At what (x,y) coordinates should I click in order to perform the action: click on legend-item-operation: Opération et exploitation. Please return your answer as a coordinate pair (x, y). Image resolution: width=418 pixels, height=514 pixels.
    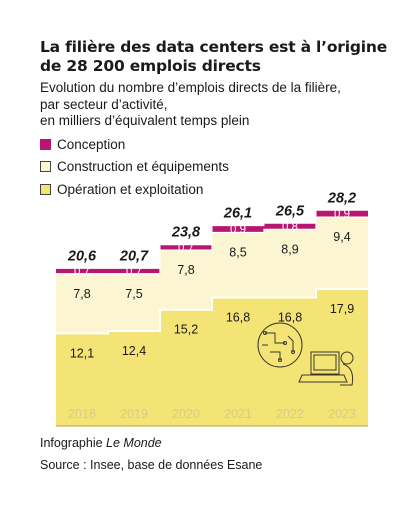
    Looking at the image, I should click on (210, 189).